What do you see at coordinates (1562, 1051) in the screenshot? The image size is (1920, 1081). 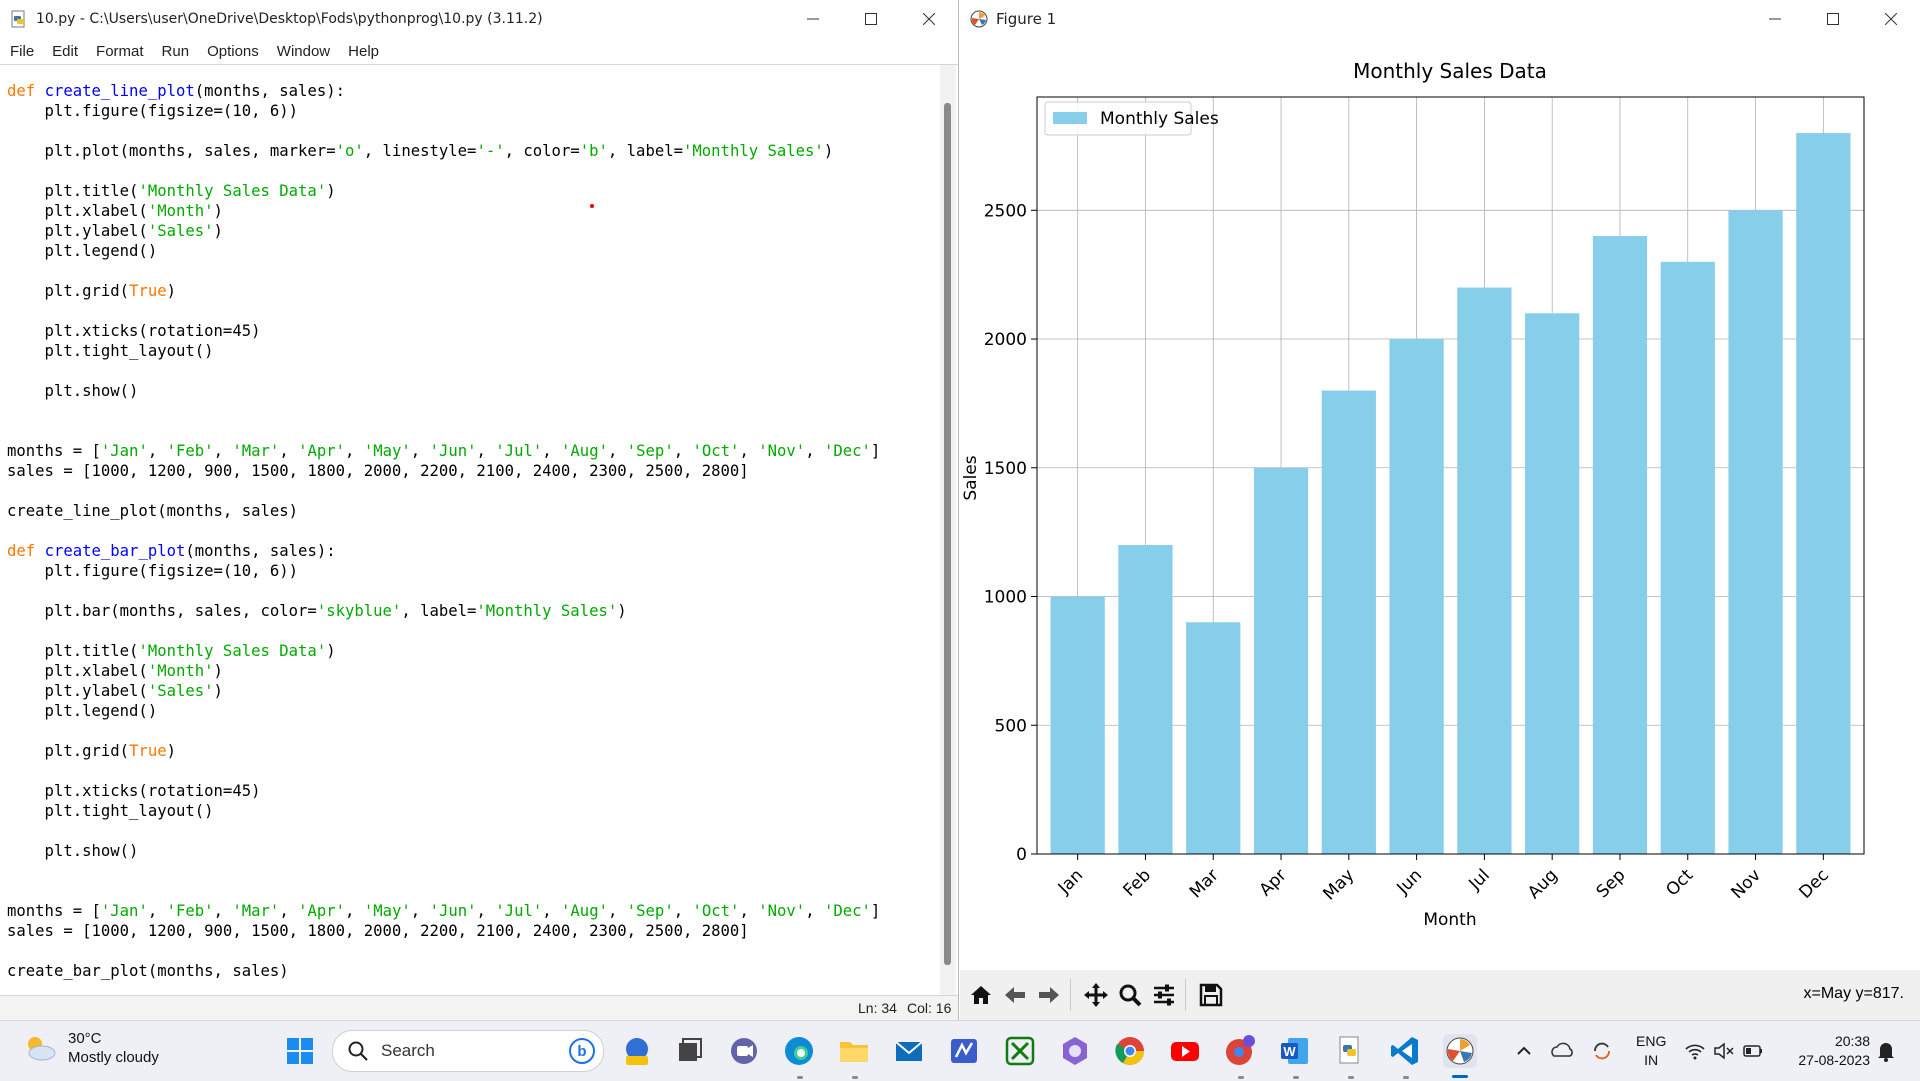 I see `onedrive-tray` at bounding box center [1562, 1051].